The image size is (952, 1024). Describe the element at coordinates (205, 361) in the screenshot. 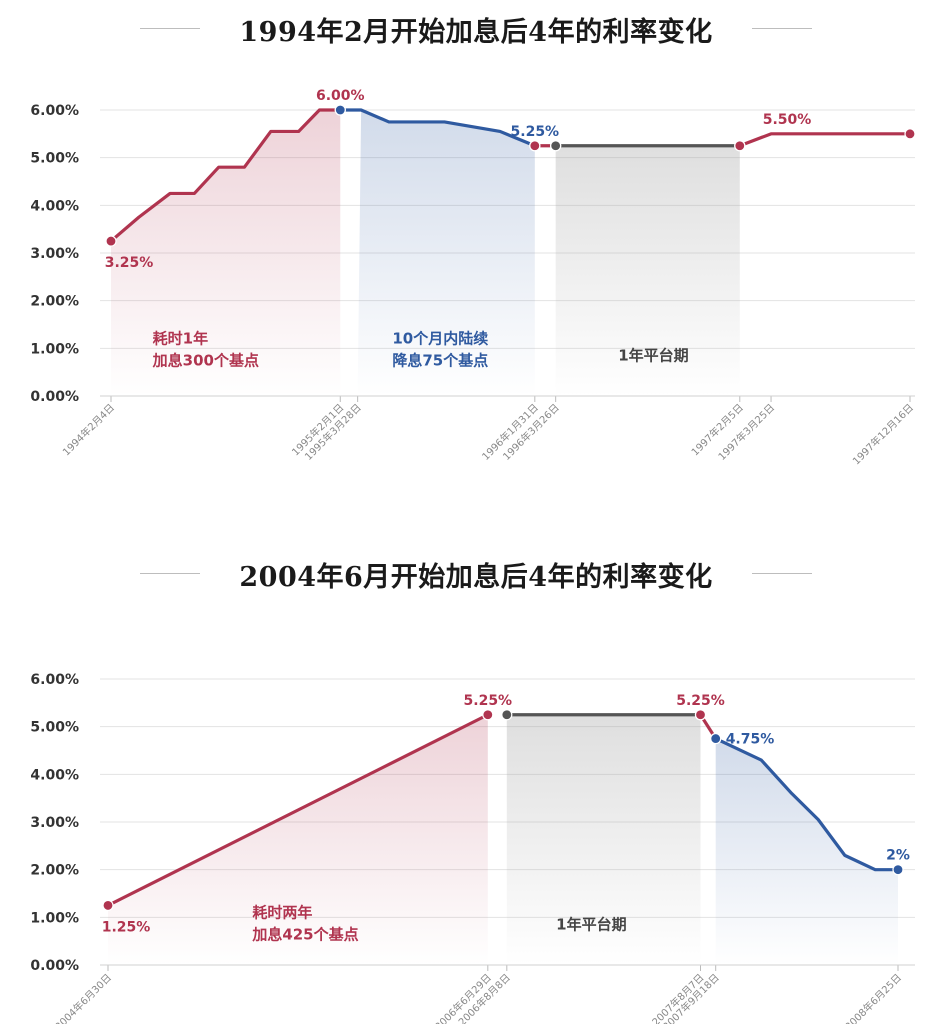

I see `annotation-text: 加息300个基点` at that location.